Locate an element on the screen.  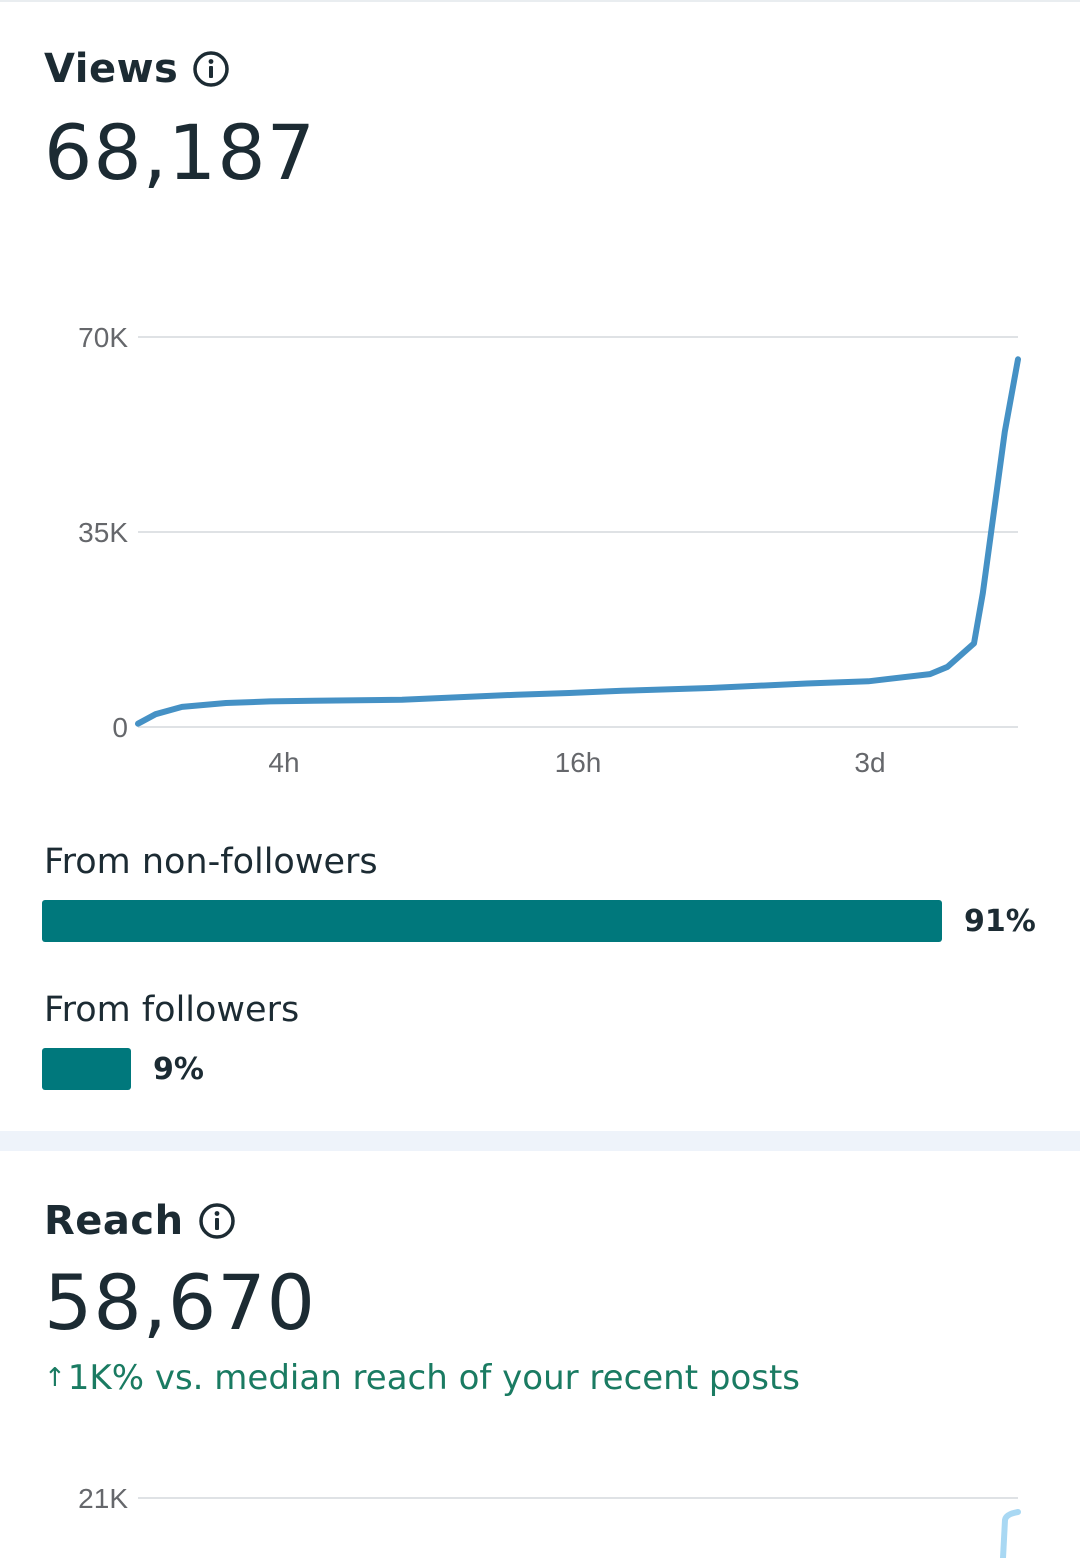
y-tick-label: 0 is located at coordinates (120, 727).